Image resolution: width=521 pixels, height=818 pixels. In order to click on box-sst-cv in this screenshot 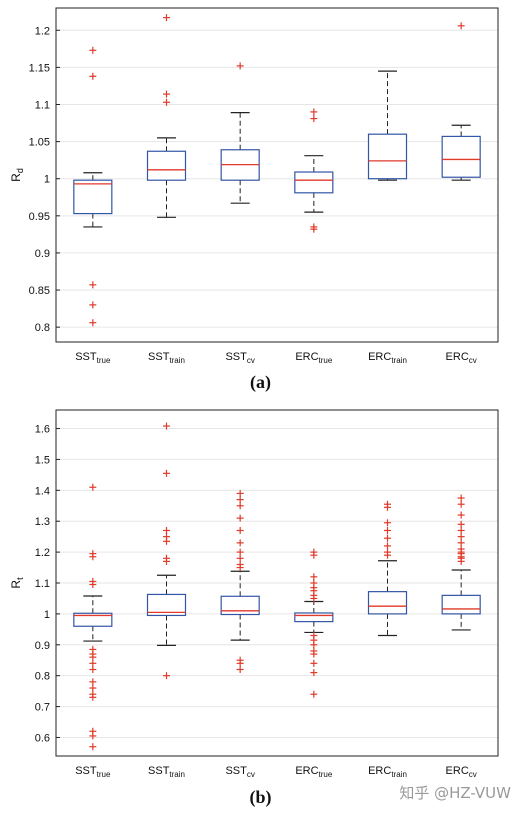, I will do `click(240, 133)`.